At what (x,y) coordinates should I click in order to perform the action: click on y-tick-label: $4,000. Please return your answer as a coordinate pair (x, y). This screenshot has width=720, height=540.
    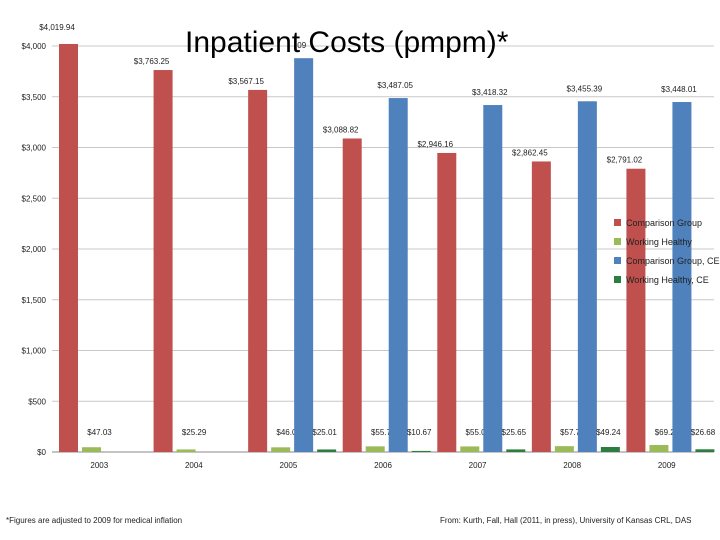
    Looking at the image, I should click on (34, 46).